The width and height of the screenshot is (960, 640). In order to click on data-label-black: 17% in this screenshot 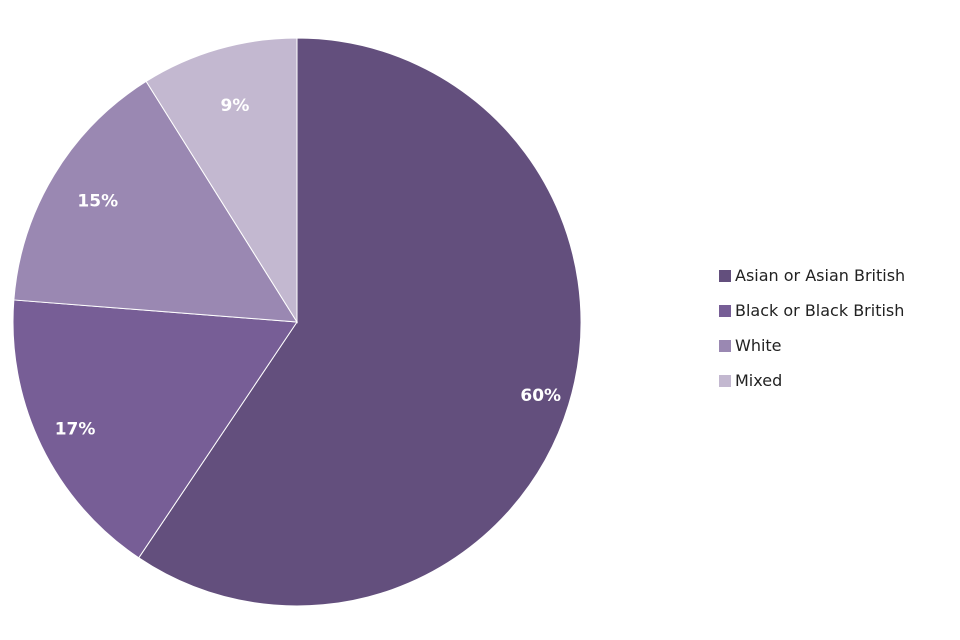, I will do `click(75, 429)`.